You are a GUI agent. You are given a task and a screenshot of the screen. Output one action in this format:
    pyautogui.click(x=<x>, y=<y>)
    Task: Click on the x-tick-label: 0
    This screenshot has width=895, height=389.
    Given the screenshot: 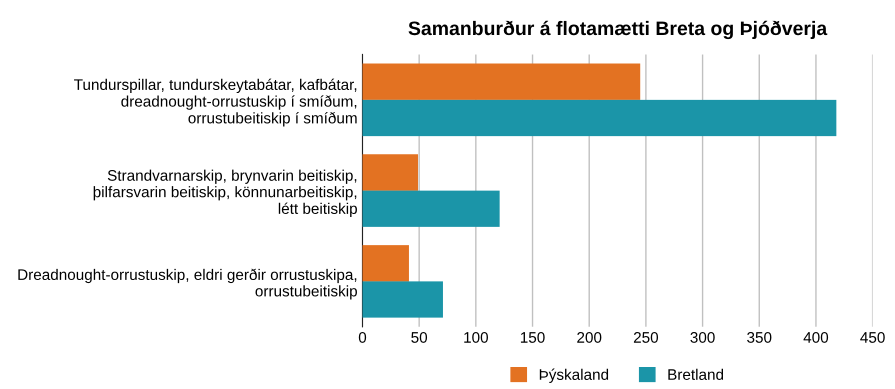 What is the action you would take?
    pyautogui.click(x=362, y=337)
    